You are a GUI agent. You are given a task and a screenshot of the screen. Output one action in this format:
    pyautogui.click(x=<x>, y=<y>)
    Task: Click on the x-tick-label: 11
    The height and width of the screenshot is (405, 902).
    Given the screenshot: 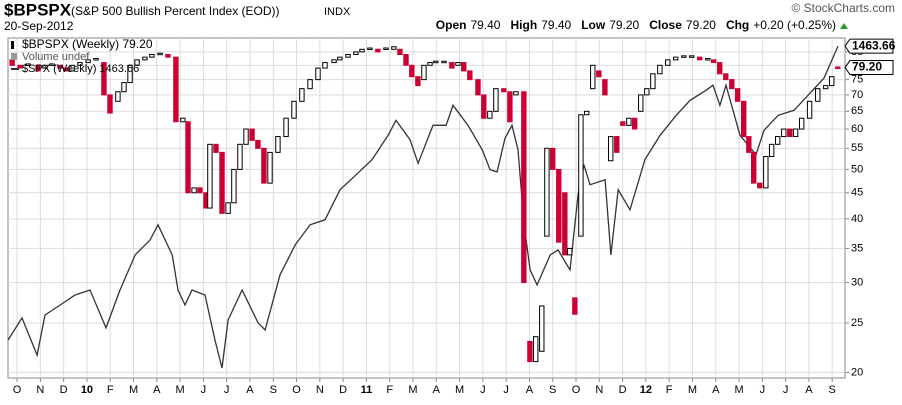 What is the action you would take?
    pyautogui.click(x=367, y=390)
    